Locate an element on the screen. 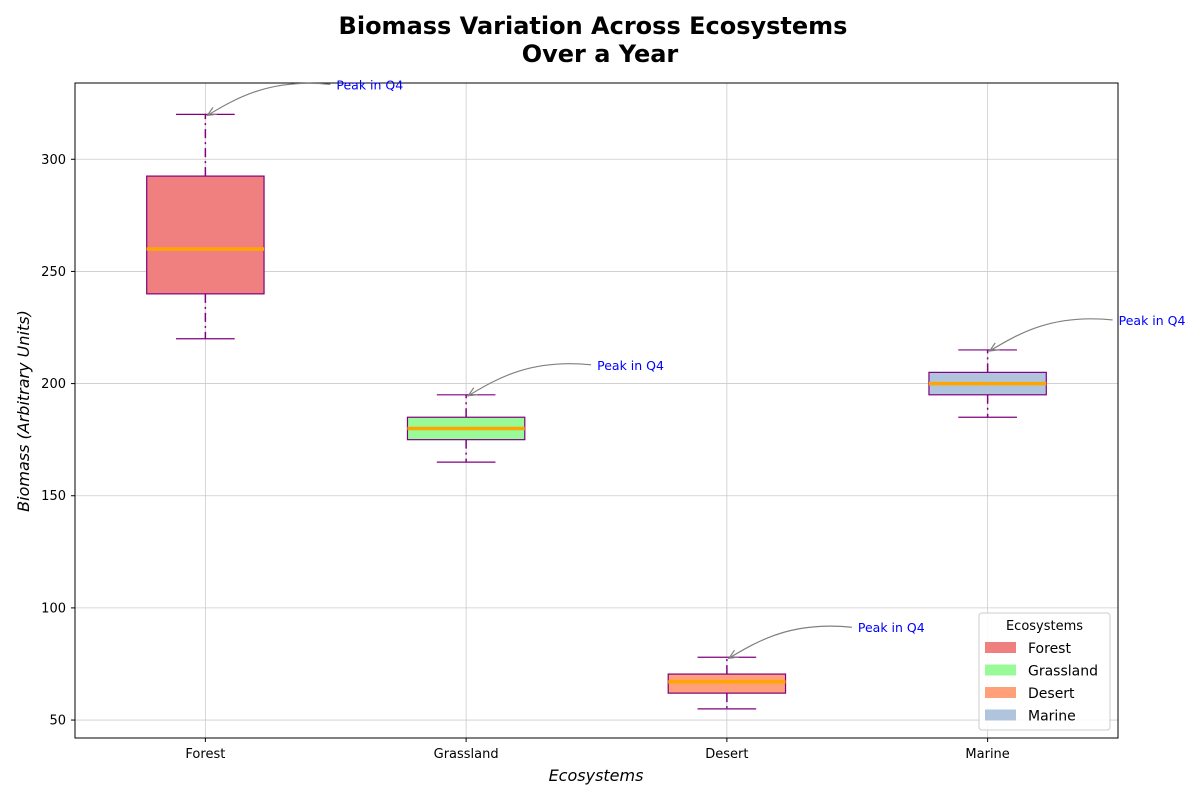 This screenshot has height=804, width=1200. box-grassland is located at coordinates (466, 428).